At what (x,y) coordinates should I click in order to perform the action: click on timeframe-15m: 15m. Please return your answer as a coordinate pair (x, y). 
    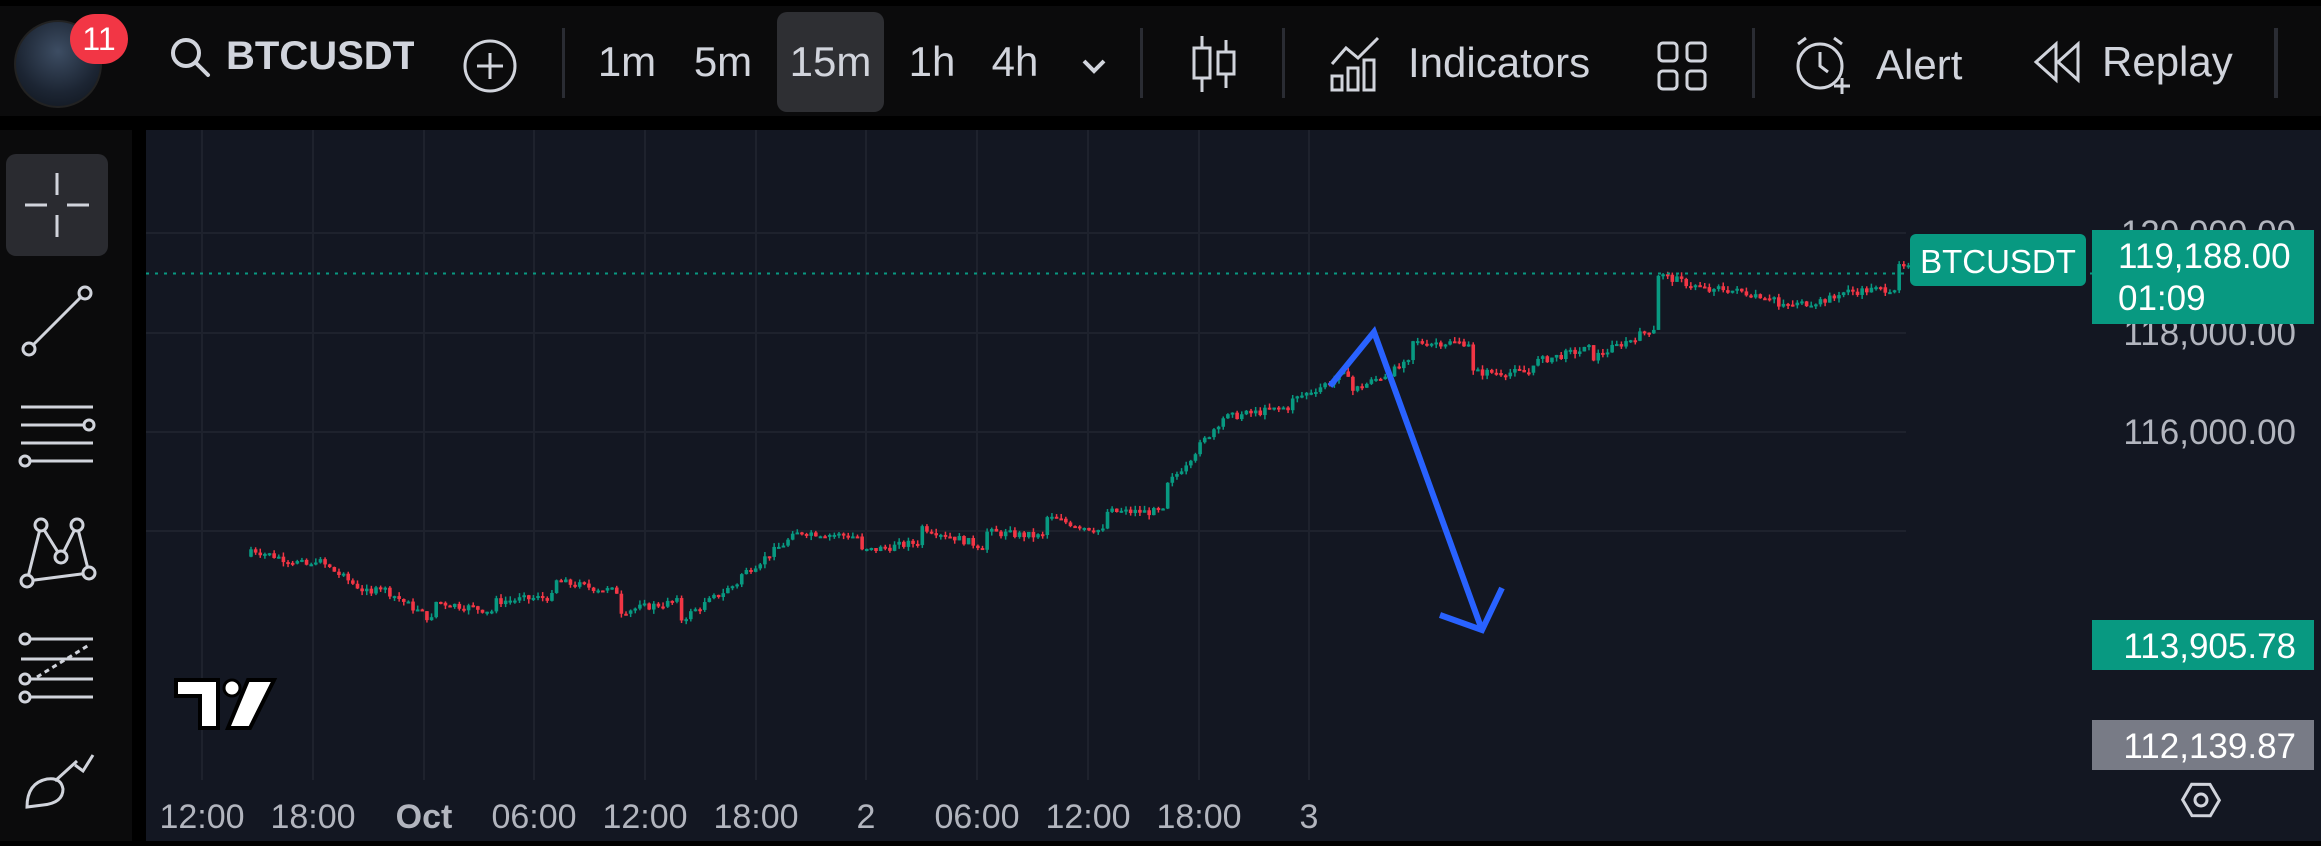
    Looking at the image, I should click on (830, 62).